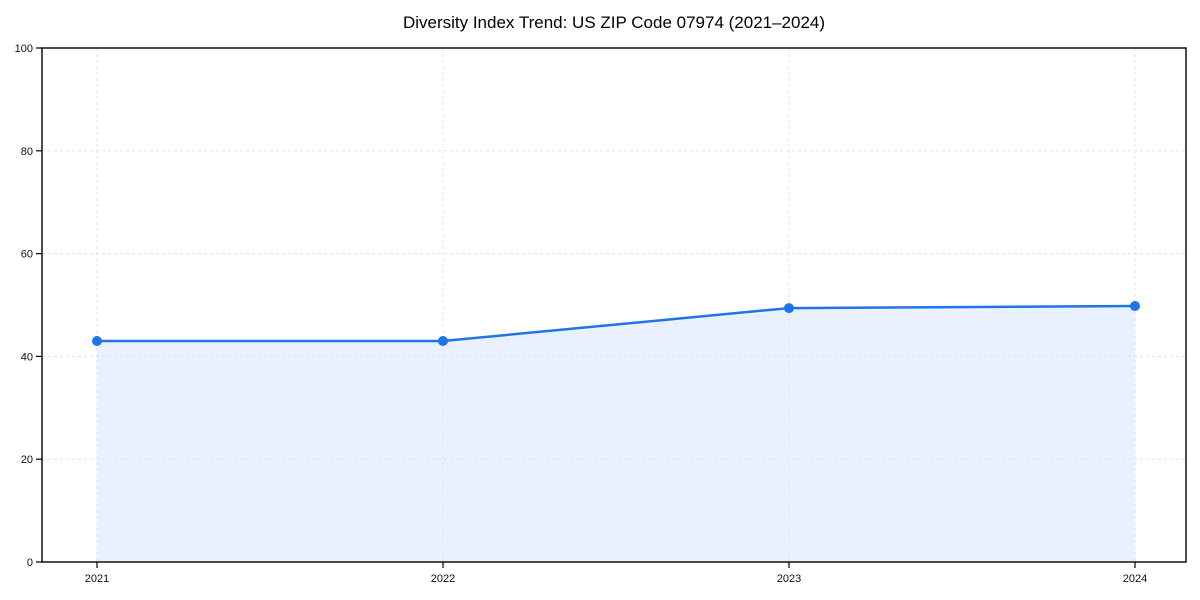 The height and width of the screenshot is (600, 1200). I want to click on y-tick-label: 80, so click(27, 152).